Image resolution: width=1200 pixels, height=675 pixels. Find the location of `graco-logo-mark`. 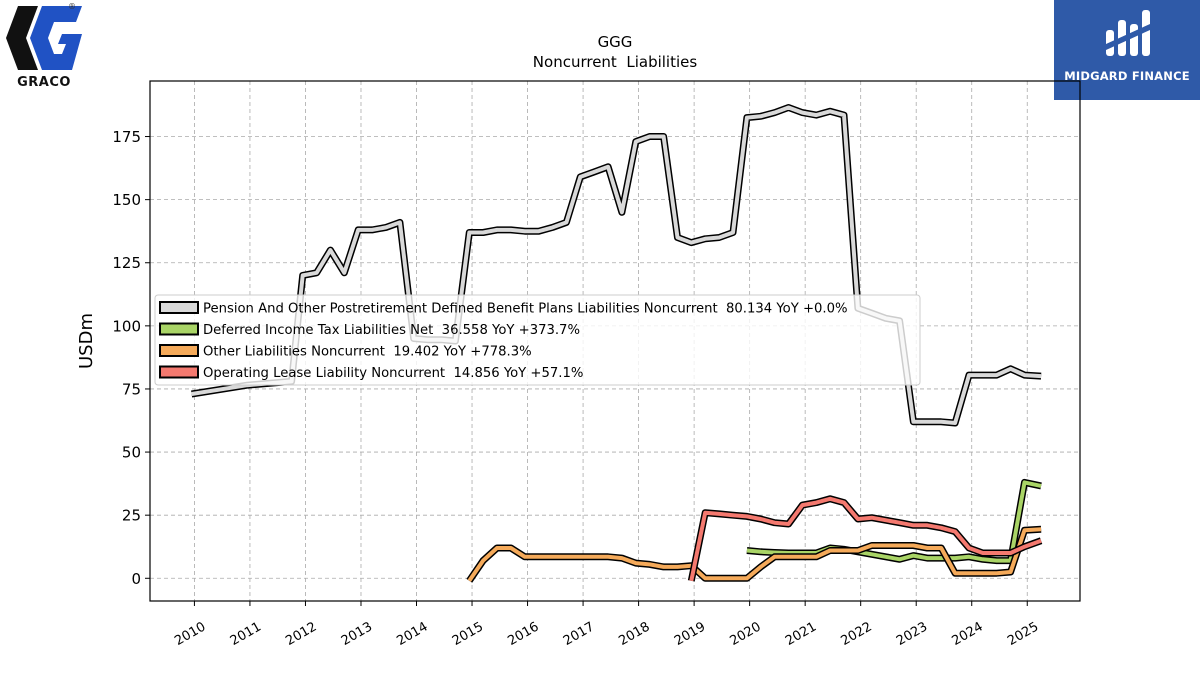

graco-logo-mark is located at coordinates (44, 38).